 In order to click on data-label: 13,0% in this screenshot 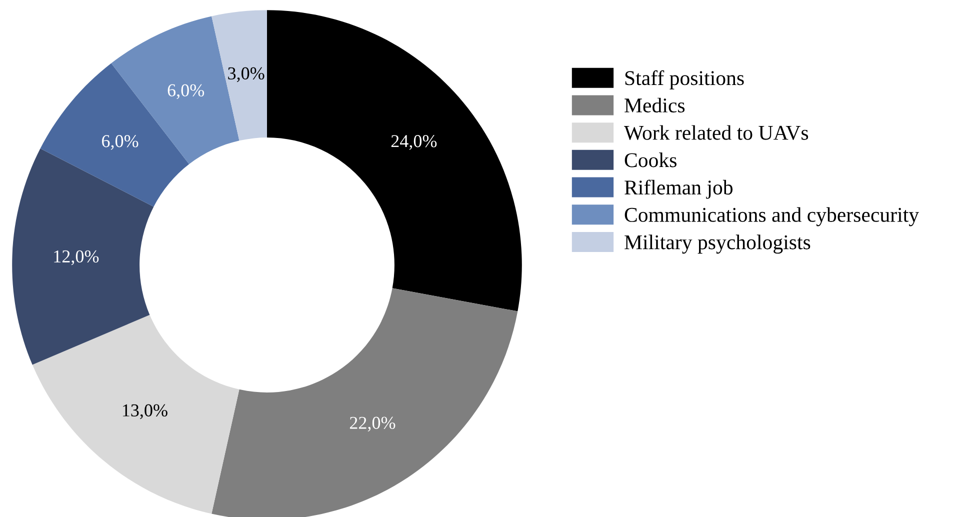, I will do `click(145, 412)`.